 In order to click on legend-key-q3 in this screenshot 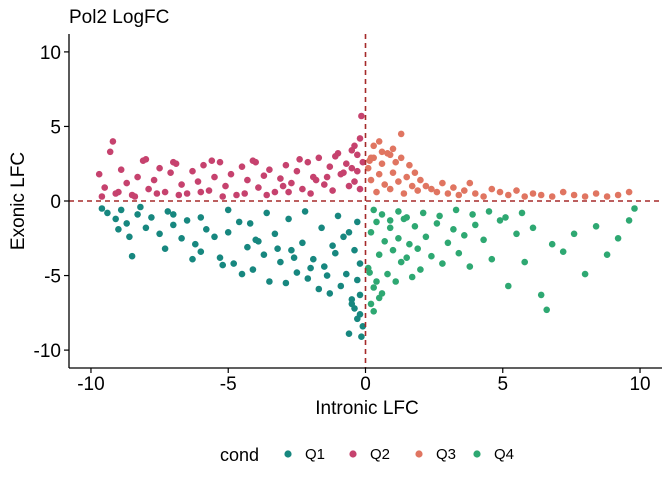, I will do `click(419, 454)`.